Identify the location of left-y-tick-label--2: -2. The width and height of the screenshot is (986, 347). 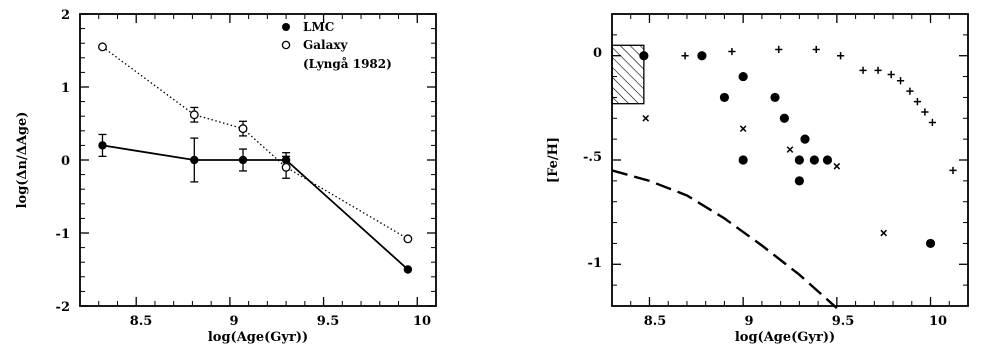
(63, 307).